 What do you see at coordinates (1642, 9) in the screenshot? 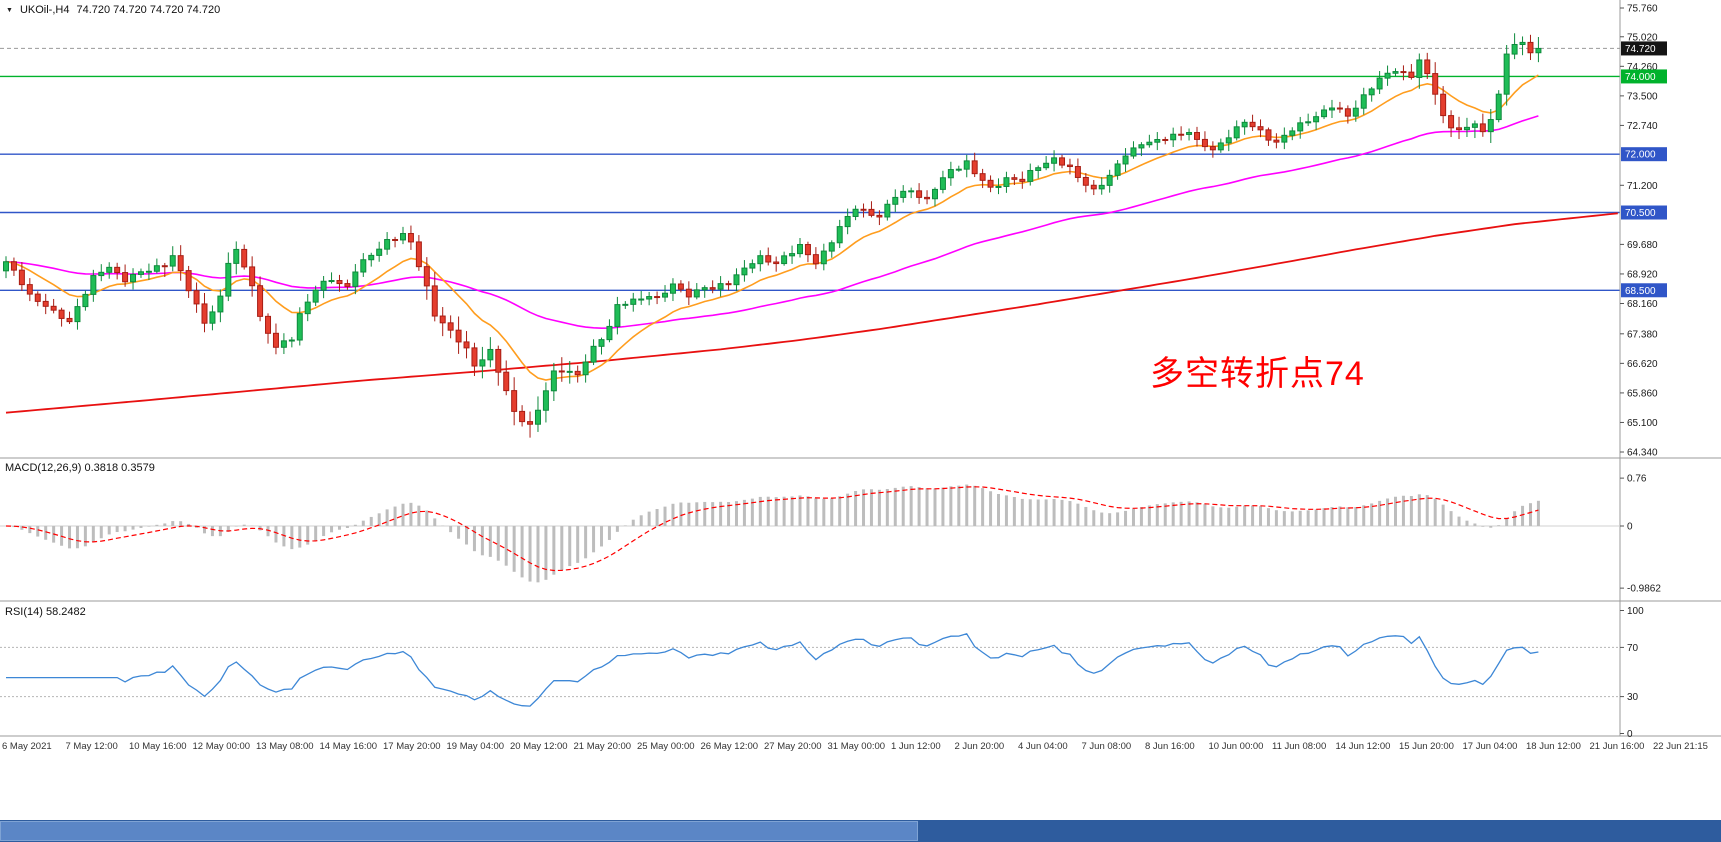
I see `price-axis-label: 75.760` at bounding box center [1642, 9].